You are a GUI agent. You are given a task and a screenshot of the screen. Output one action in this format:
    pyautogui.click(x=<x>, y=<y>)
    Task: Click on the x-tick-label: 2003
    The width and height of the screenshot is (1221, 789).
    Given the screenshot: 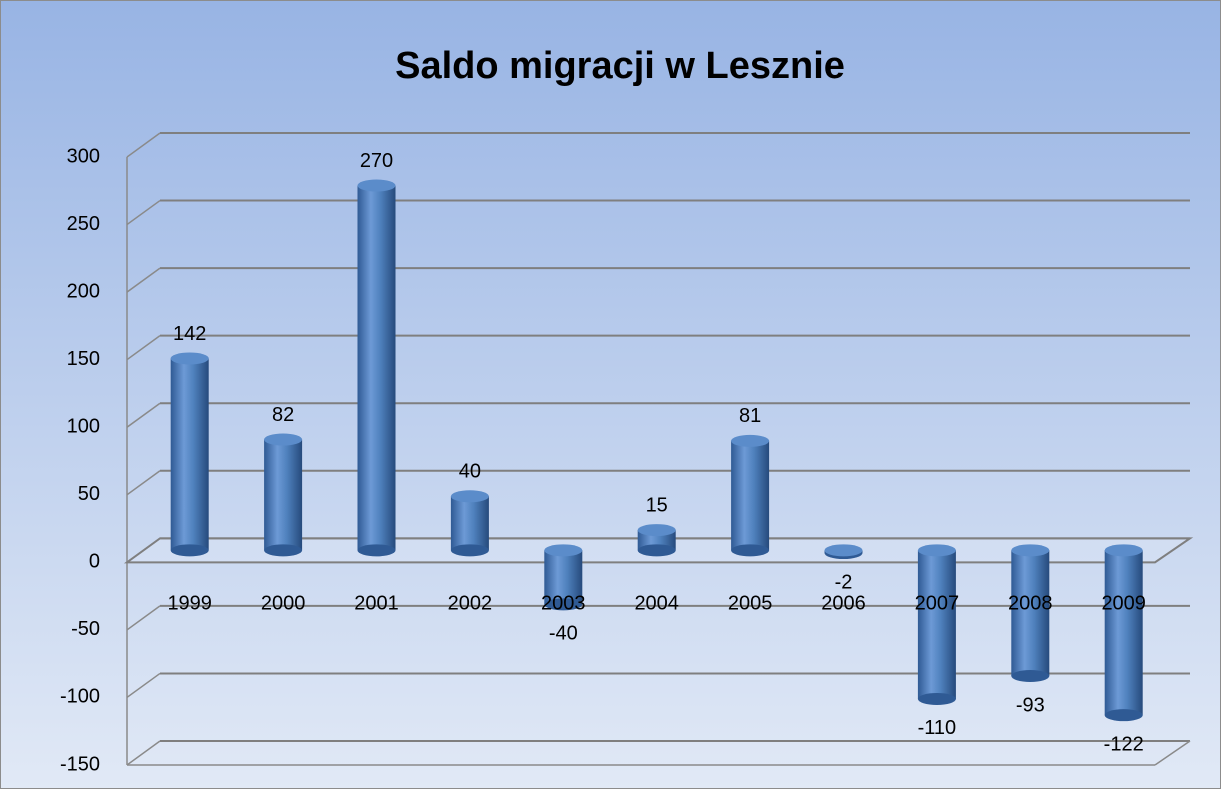 What is the action you would take?
    pyautogui.click(x=563, y=603)
    